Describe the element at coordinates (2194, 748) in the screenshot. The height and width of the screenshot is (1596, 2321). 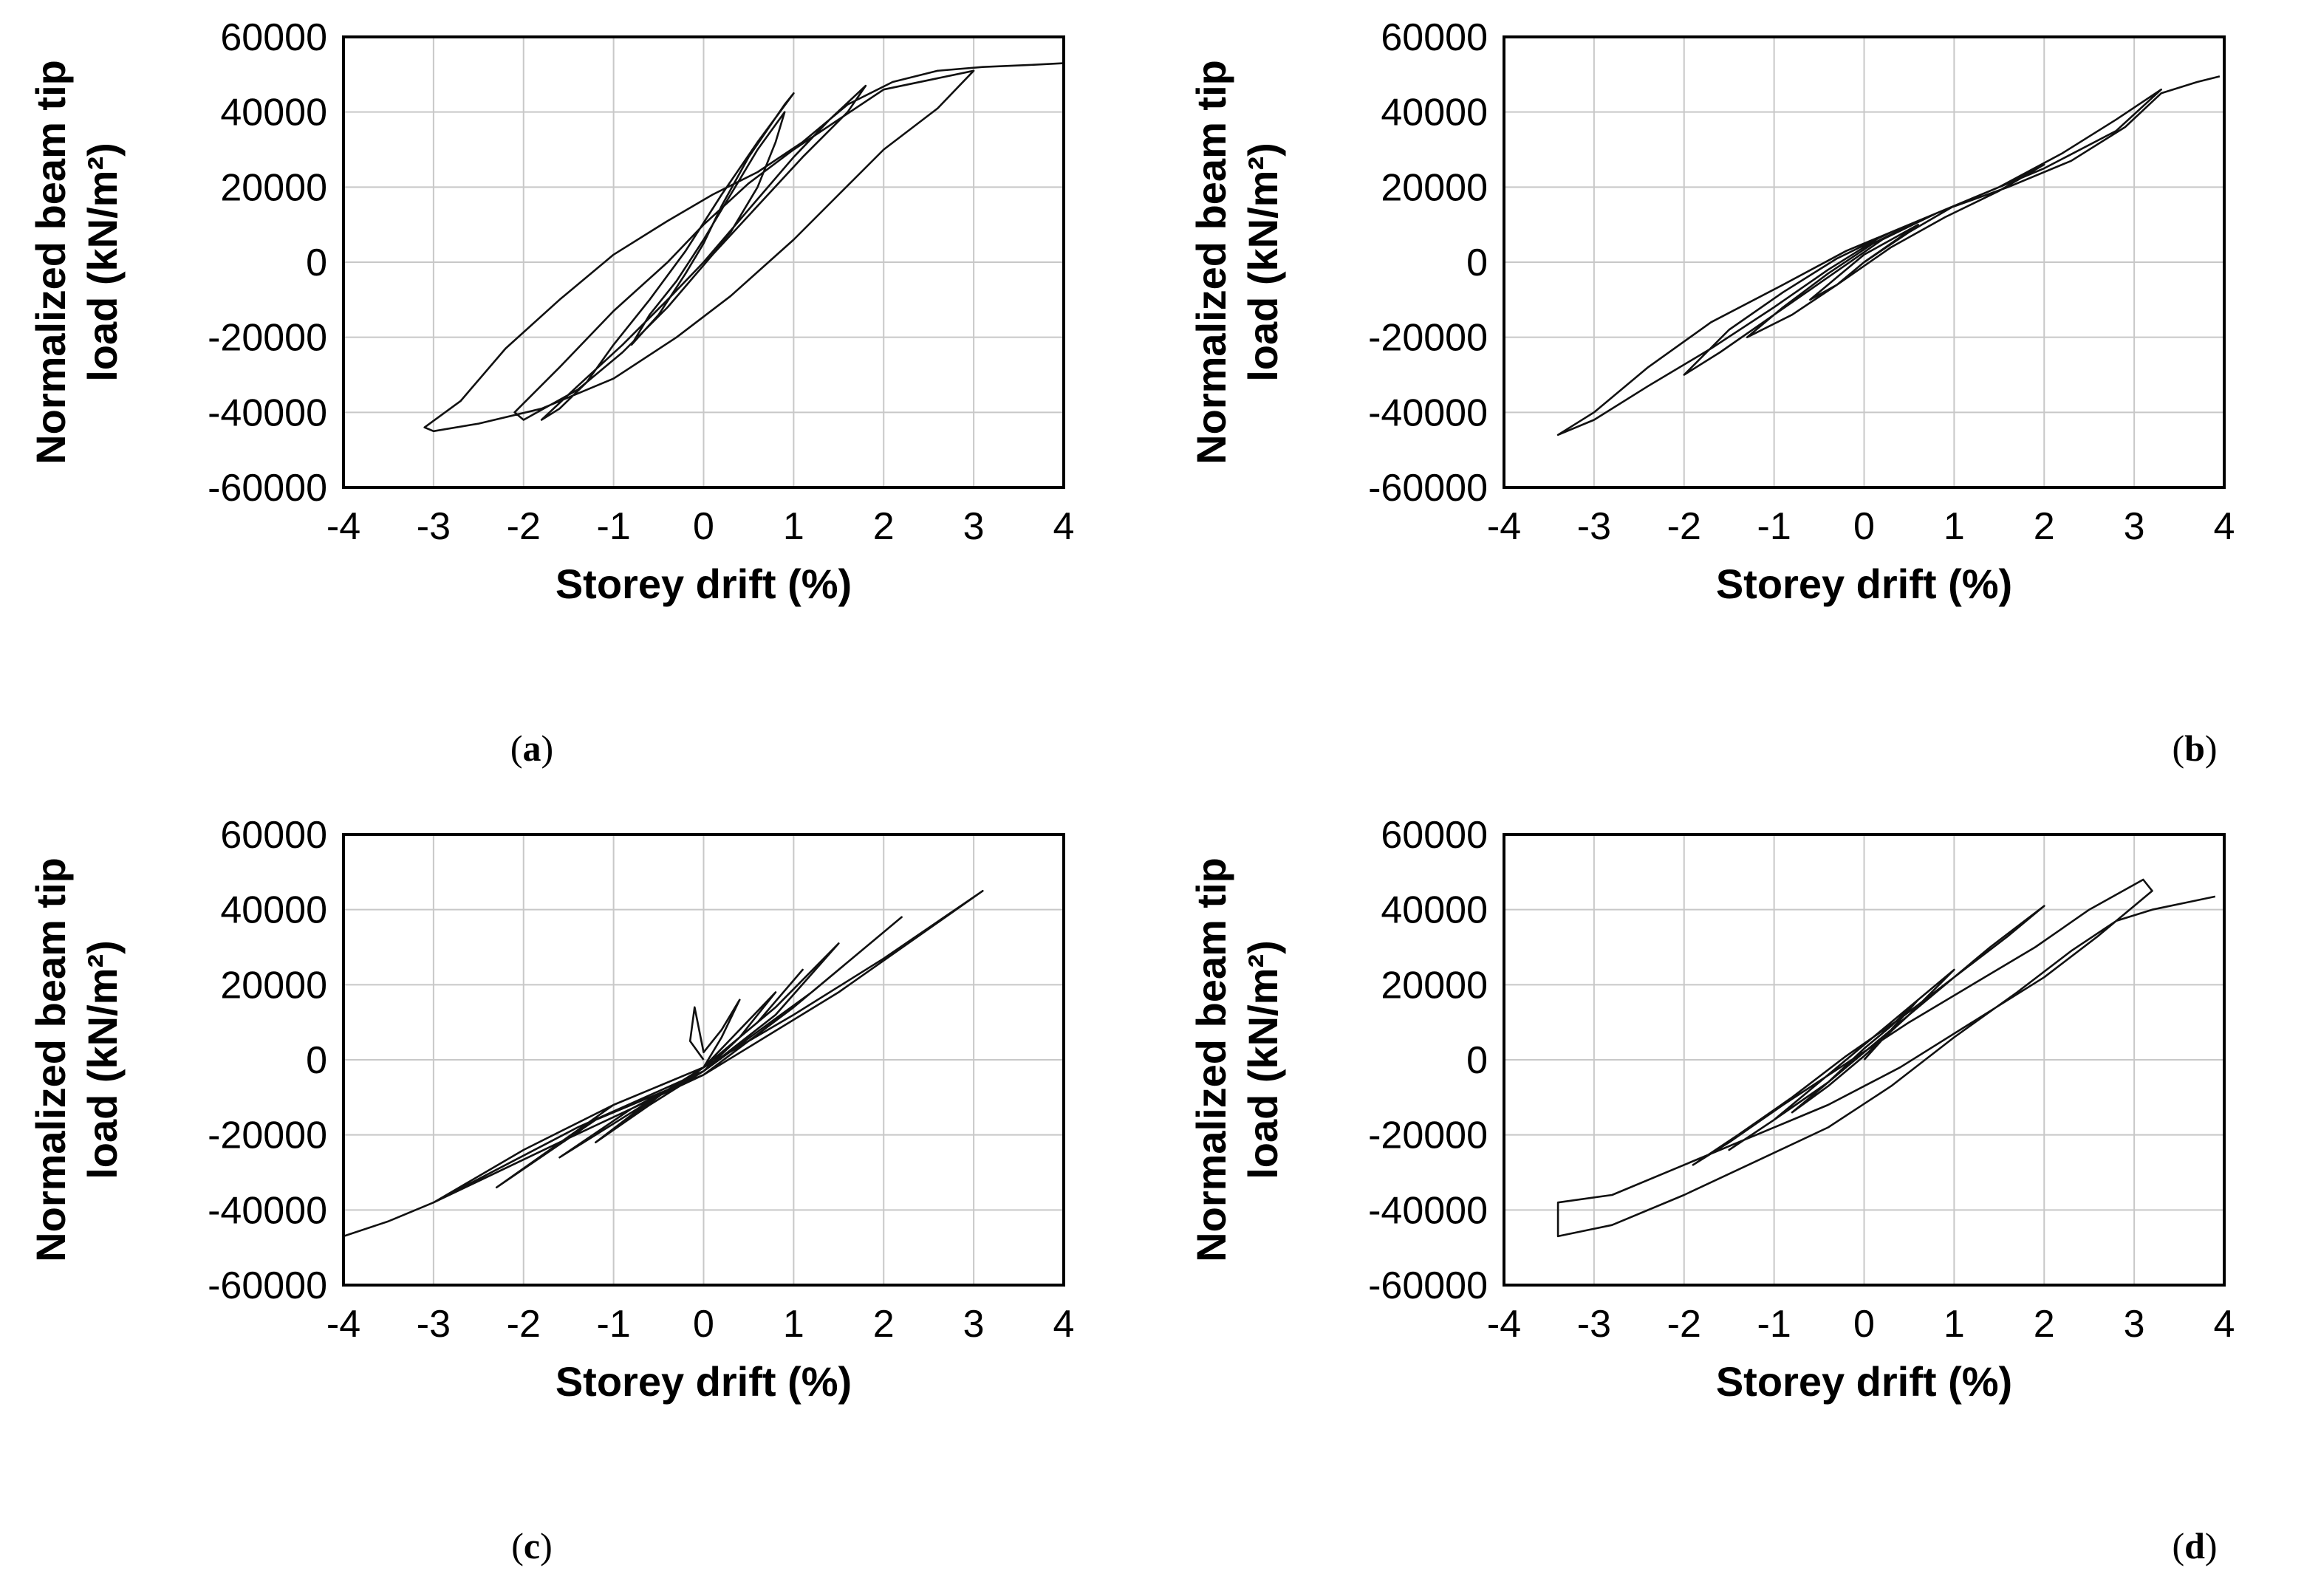
I see `panel-caption: (b)` at that location.